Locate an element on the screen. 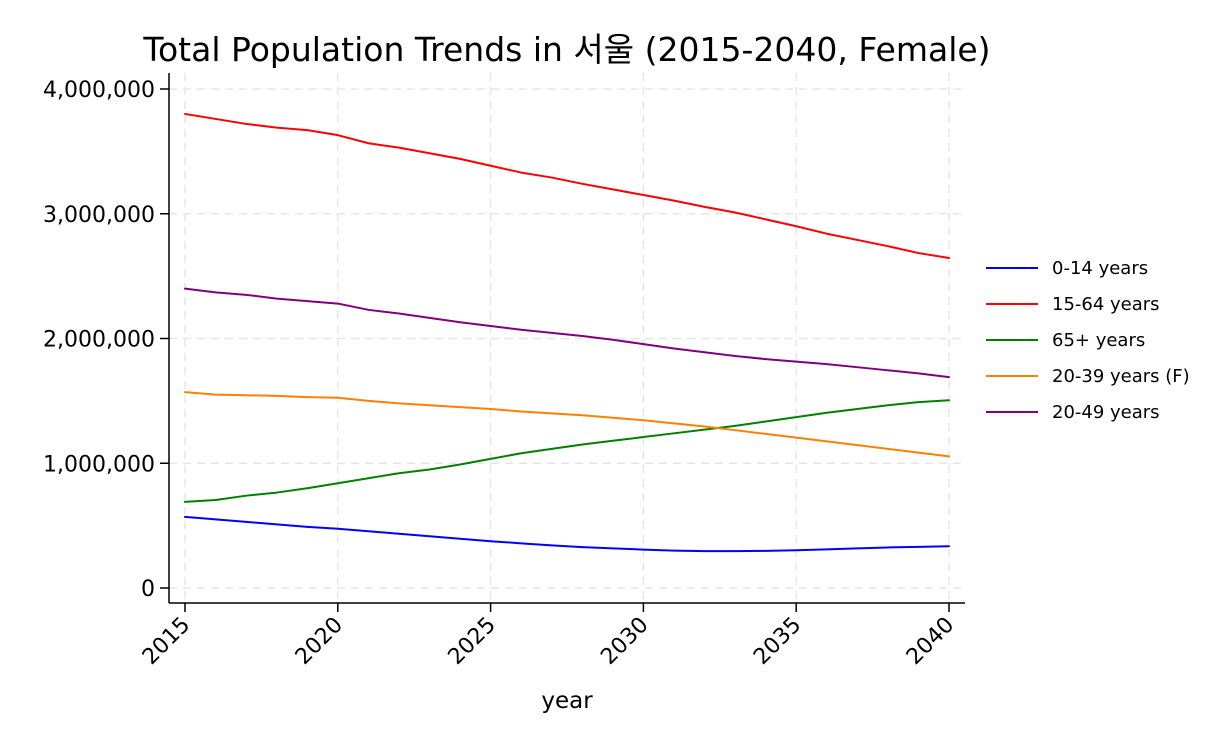 The width and height of the screenshot is (1230, 746). y-tick-label: 4,000,000 is located at coordinates (99, 90).